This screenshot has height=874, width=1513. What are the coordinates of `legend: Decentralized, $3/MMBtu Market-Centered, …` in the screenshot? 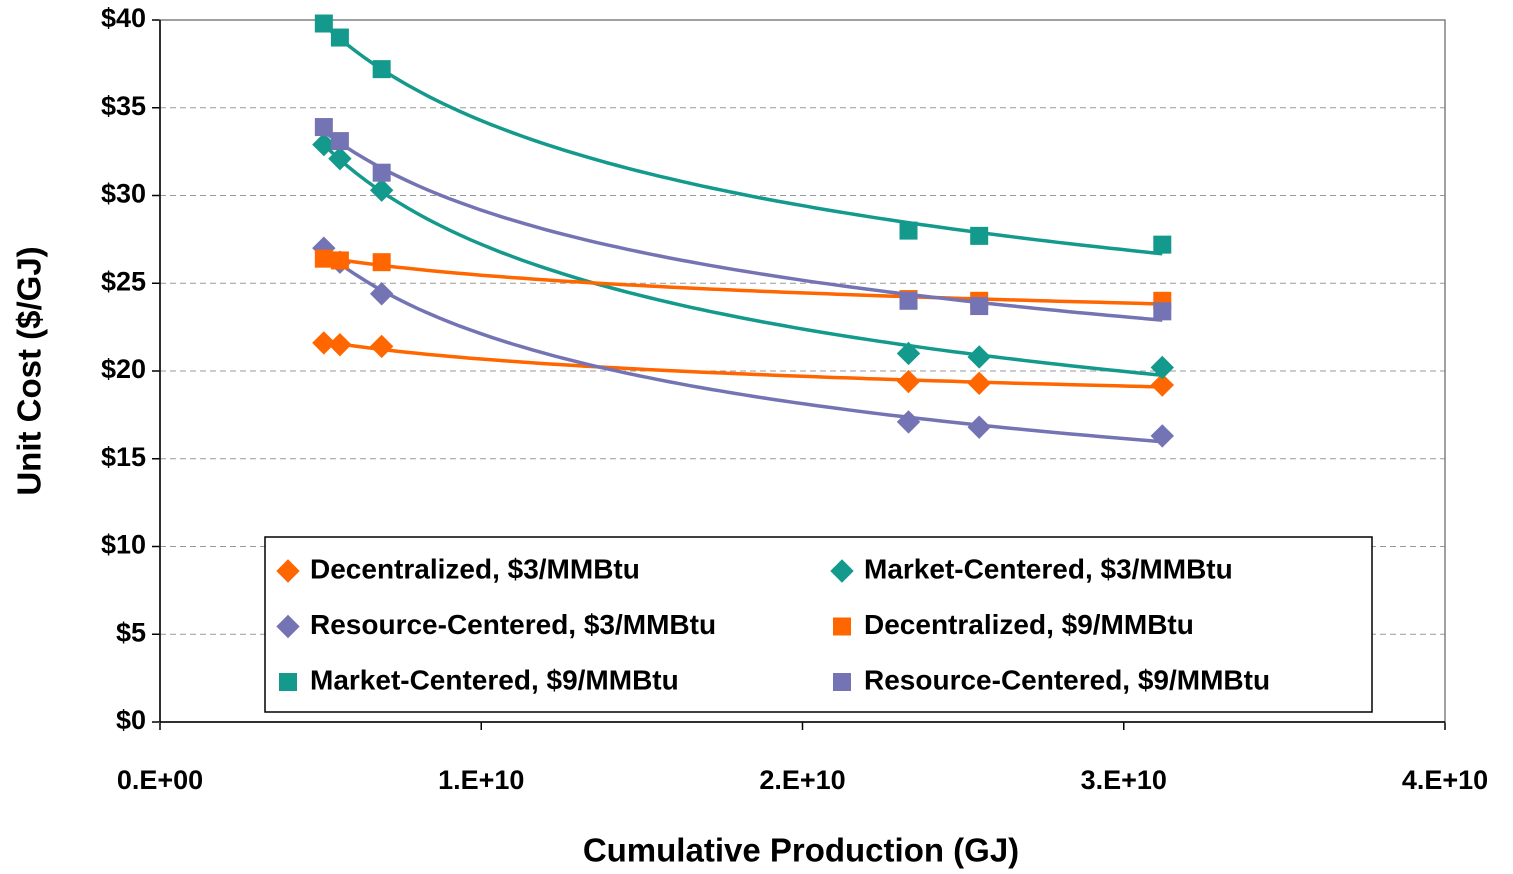 It's located at (818, 624).